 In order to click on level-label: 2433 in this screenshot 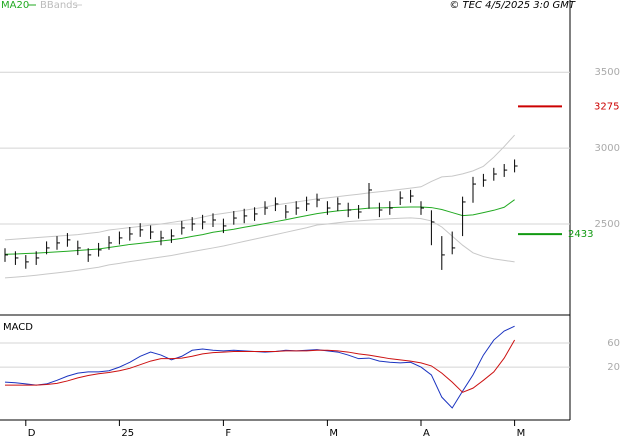, I will do `click(580, 234)`.